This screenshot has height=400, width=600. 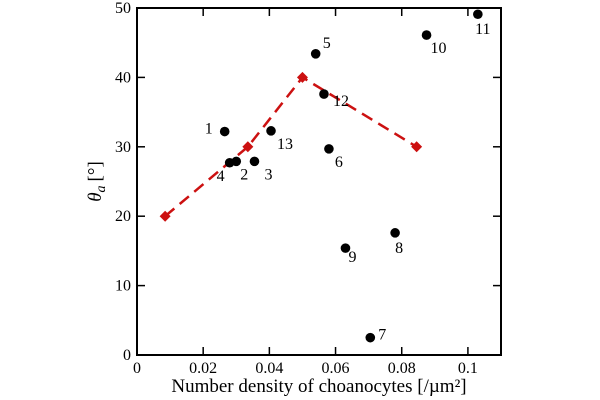 I want to click on x-tick-label: 0.06, so click(x=336, y=368).